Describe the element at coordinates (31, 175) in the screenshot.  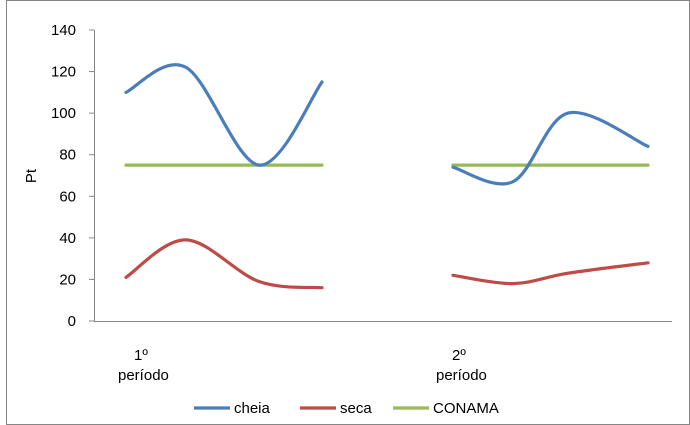
I see `y-axis-title: Pt` at that location.